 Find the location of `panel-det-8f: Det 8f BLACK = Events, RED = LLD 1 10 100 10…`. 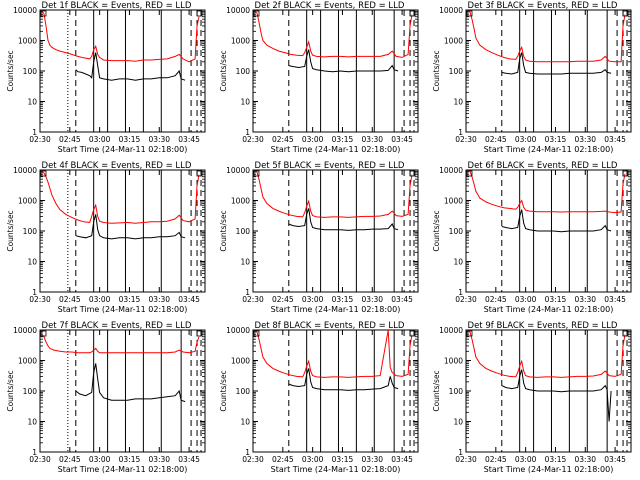

panel-det-8f: Det 8f BLACK = Events, RED = LLD 1 10 100 10… is located at coordinates (319, 397).